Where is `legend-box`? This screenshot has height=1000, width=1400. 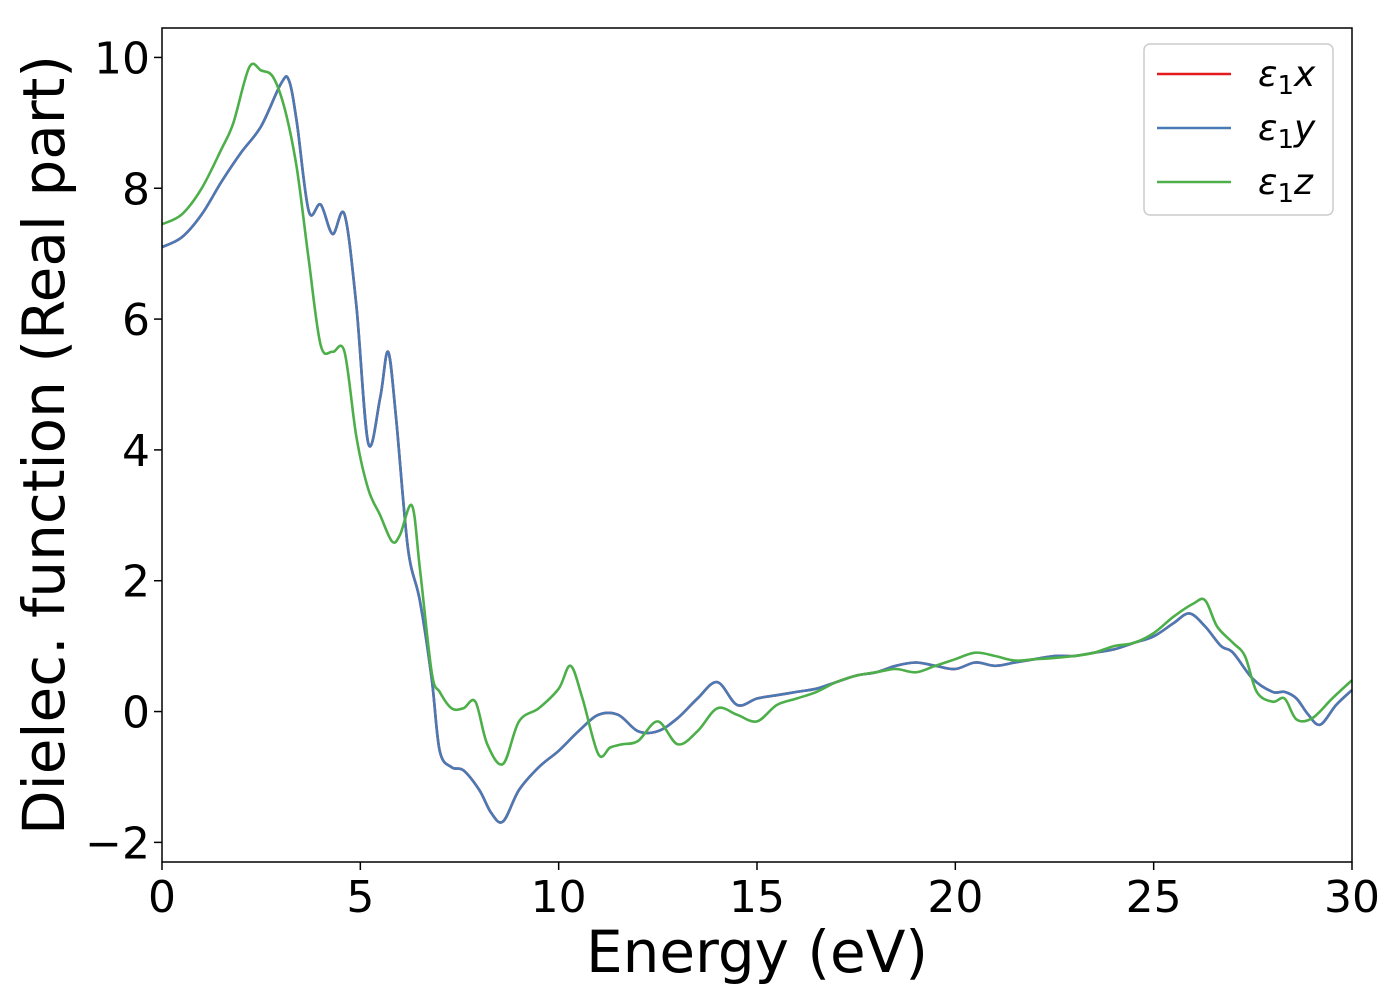 legend-box is located at coordinates (1238, 129).